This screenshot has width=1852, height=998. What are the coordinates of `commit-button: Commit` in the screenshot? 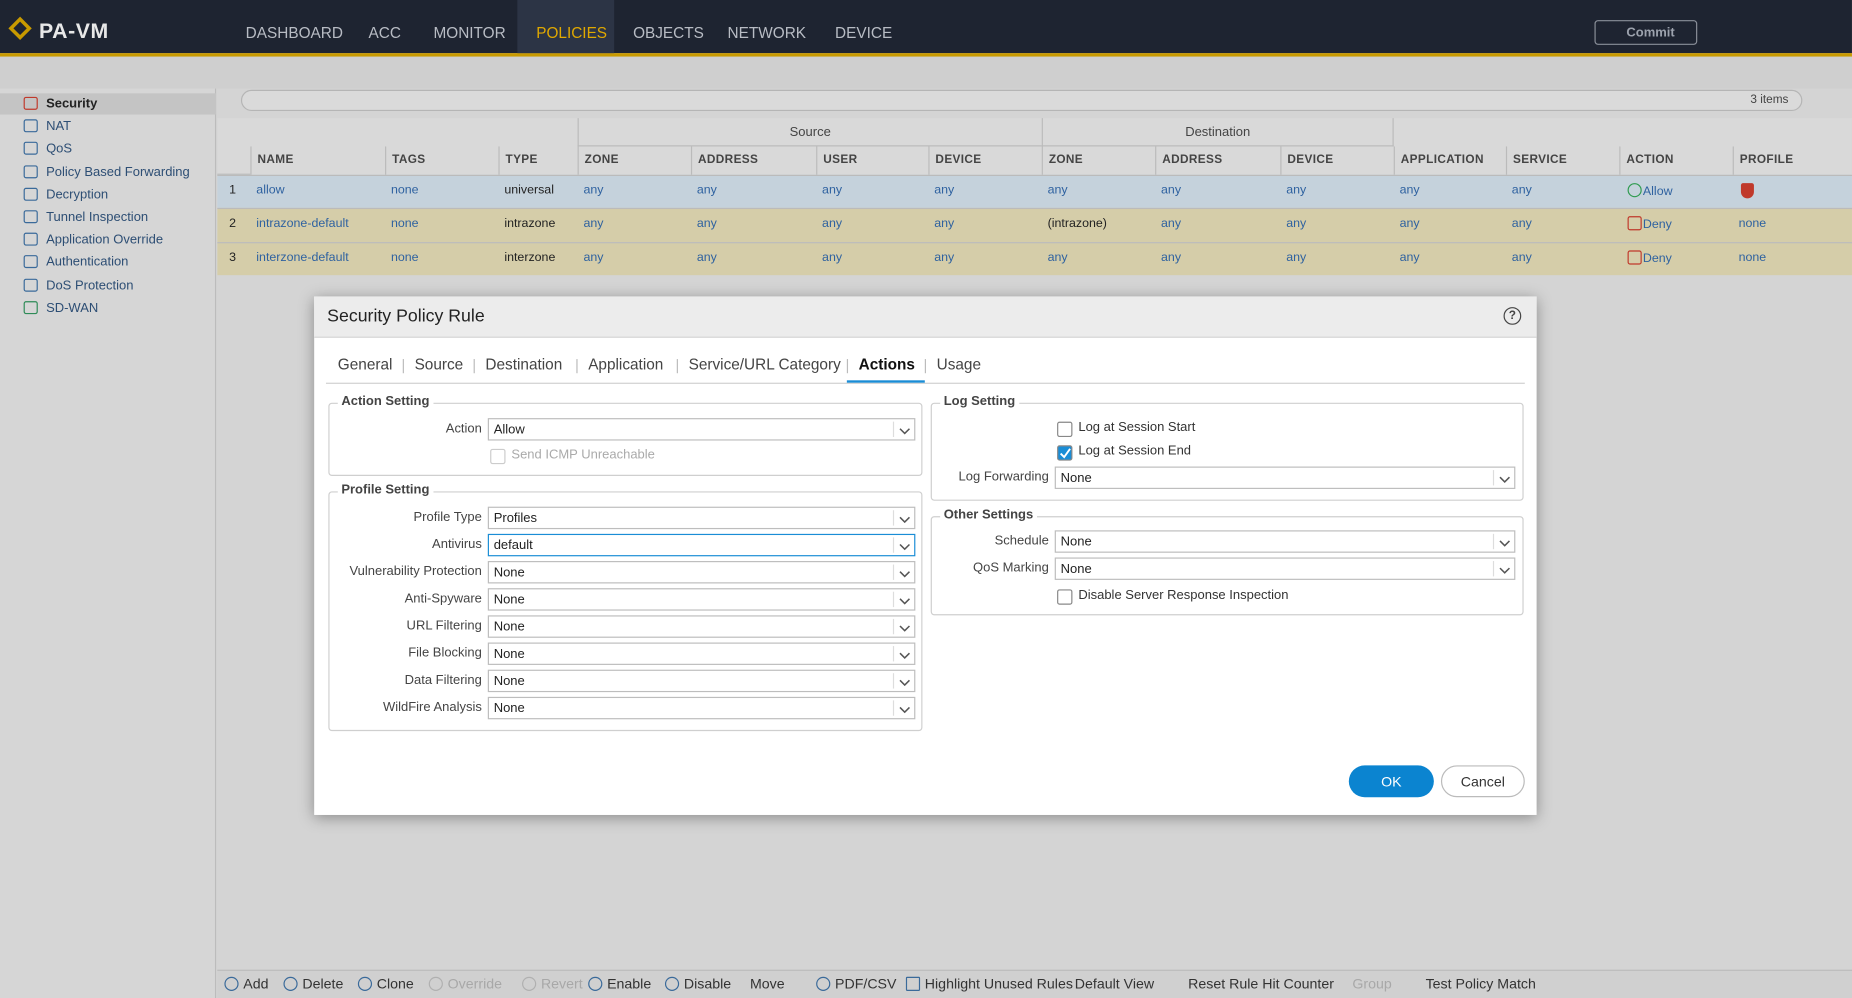 It's located at (1646, 32).